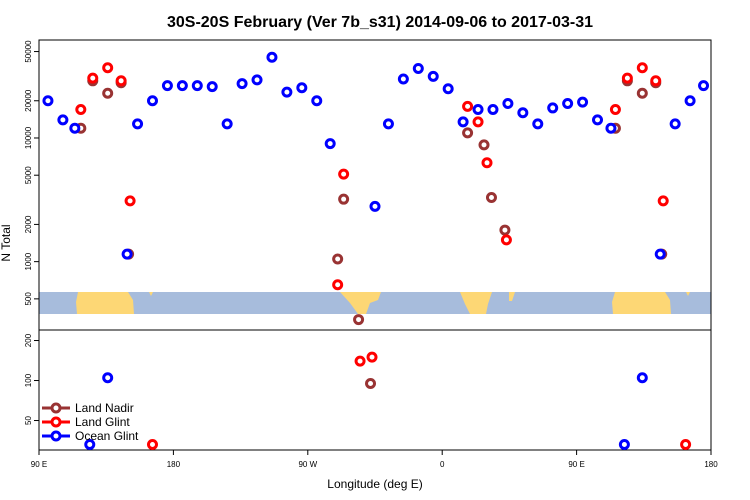 This screenshot has height=500, width=750. Describe the element at coordinates (442, 464) in the screenshot. I see `x-tick-label: 0` at that location.